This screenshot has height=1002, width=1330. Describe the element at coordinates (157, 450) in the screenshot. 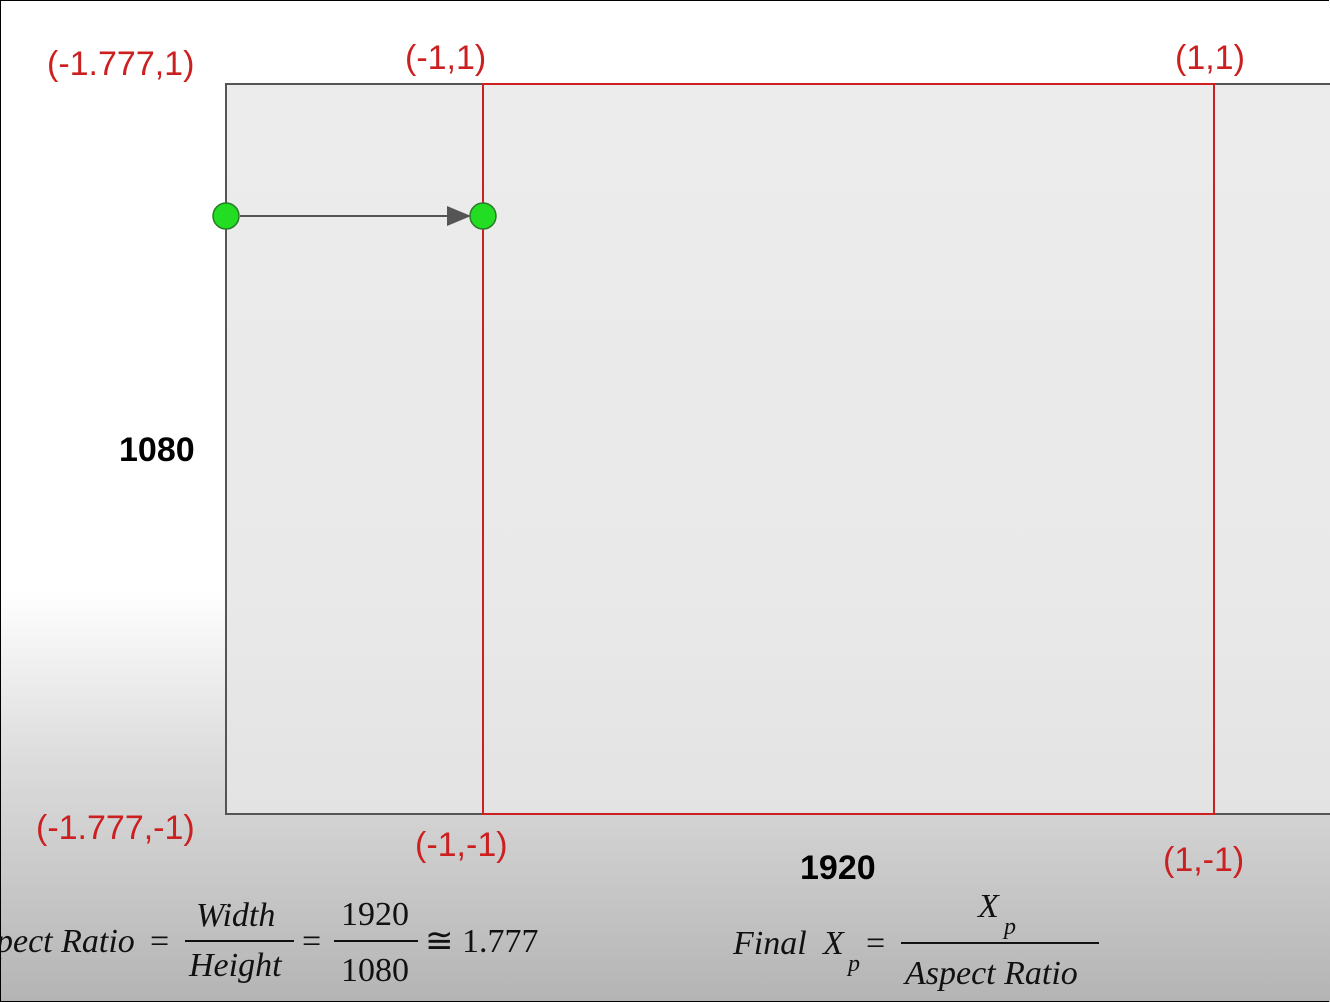

I see `height-label: 1080` at that location.